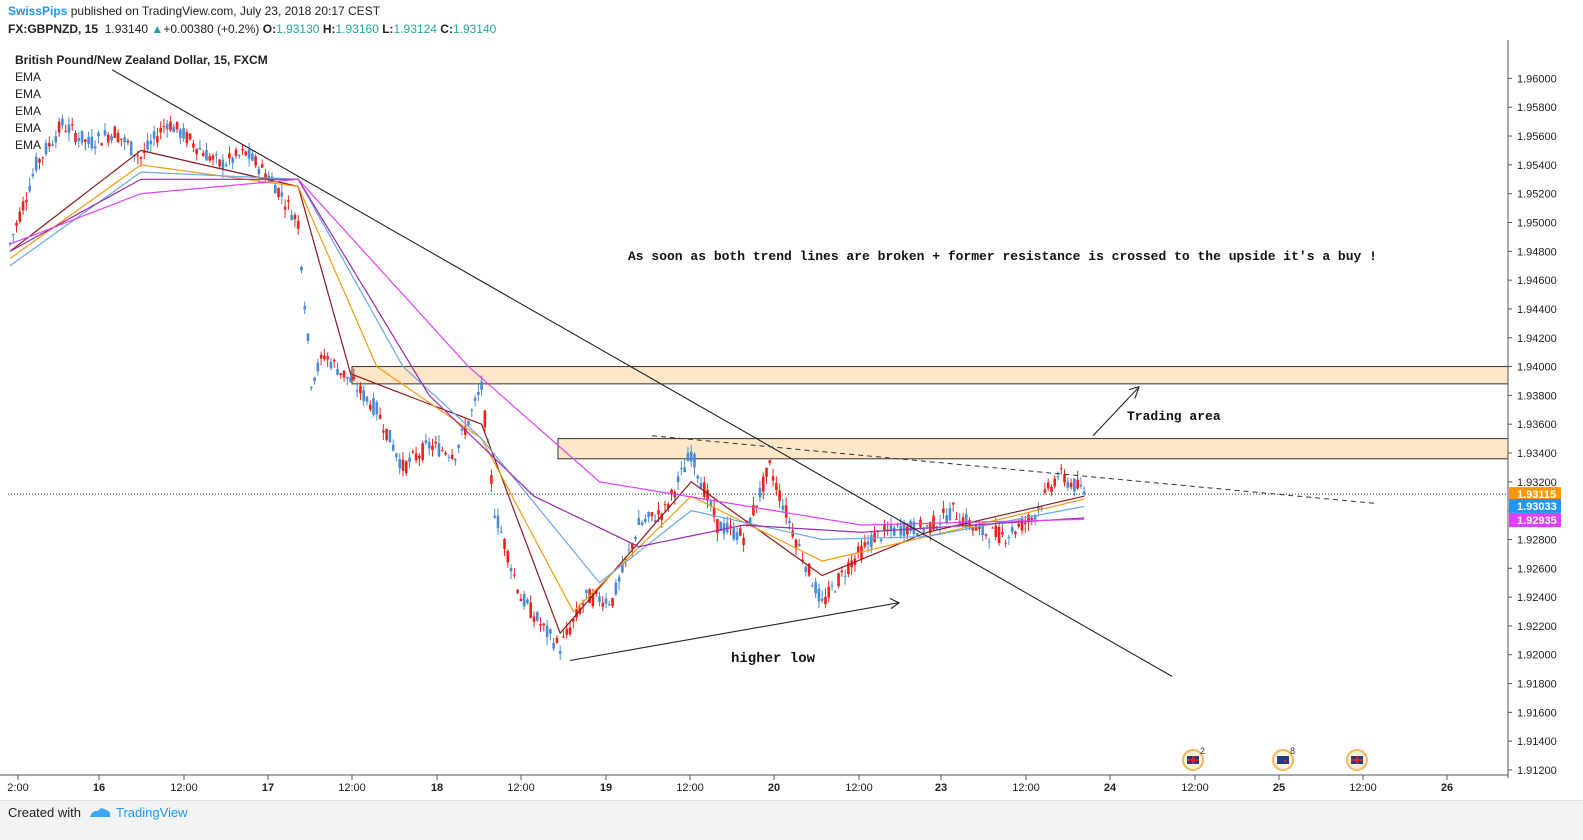 Image resolution: width=1583 pixels, height=840 pixels. What do you see at coordinates (157, 29) in the screenshot?
I see `up-arrow-icon: ▲` at bounding box center [157, 29].